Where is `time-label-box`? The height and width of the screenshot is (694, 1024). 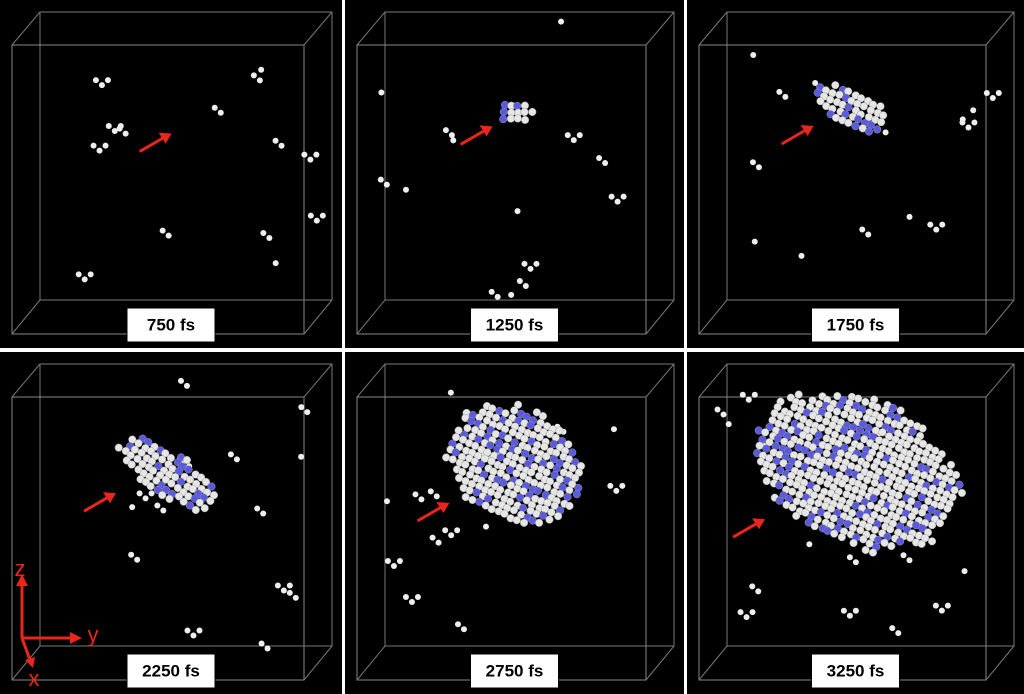
time-label-box is located at coordinates (514, 325).